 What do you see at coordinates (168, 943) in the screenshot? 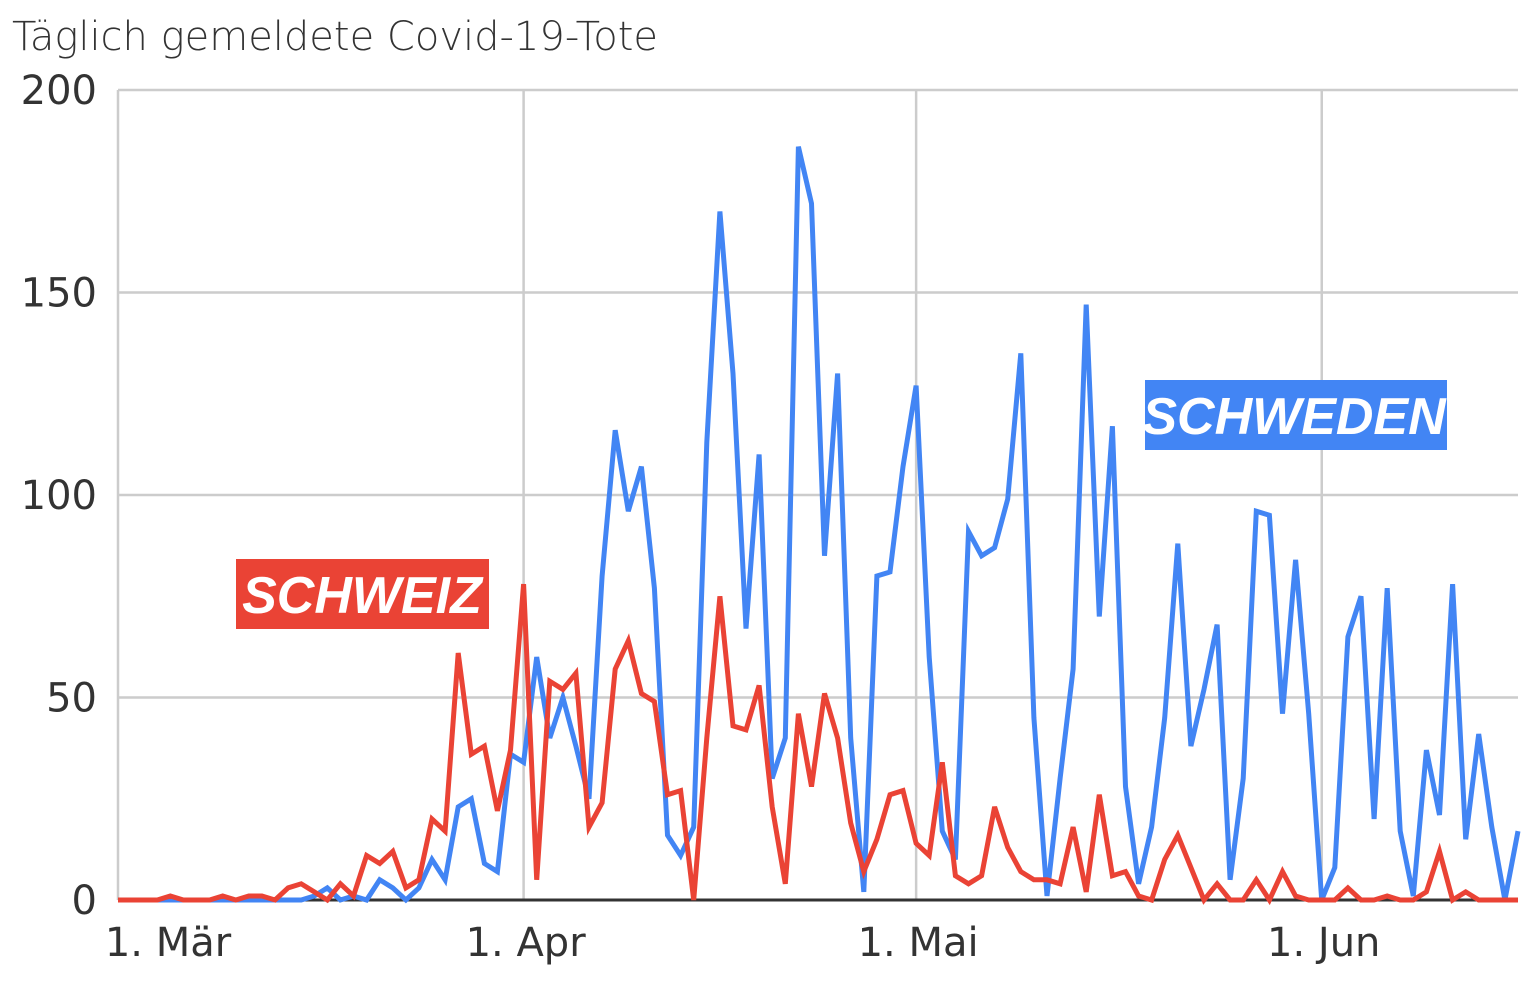
I see `x-tick-label: 1. Mär` at bounding box center [168, 943].